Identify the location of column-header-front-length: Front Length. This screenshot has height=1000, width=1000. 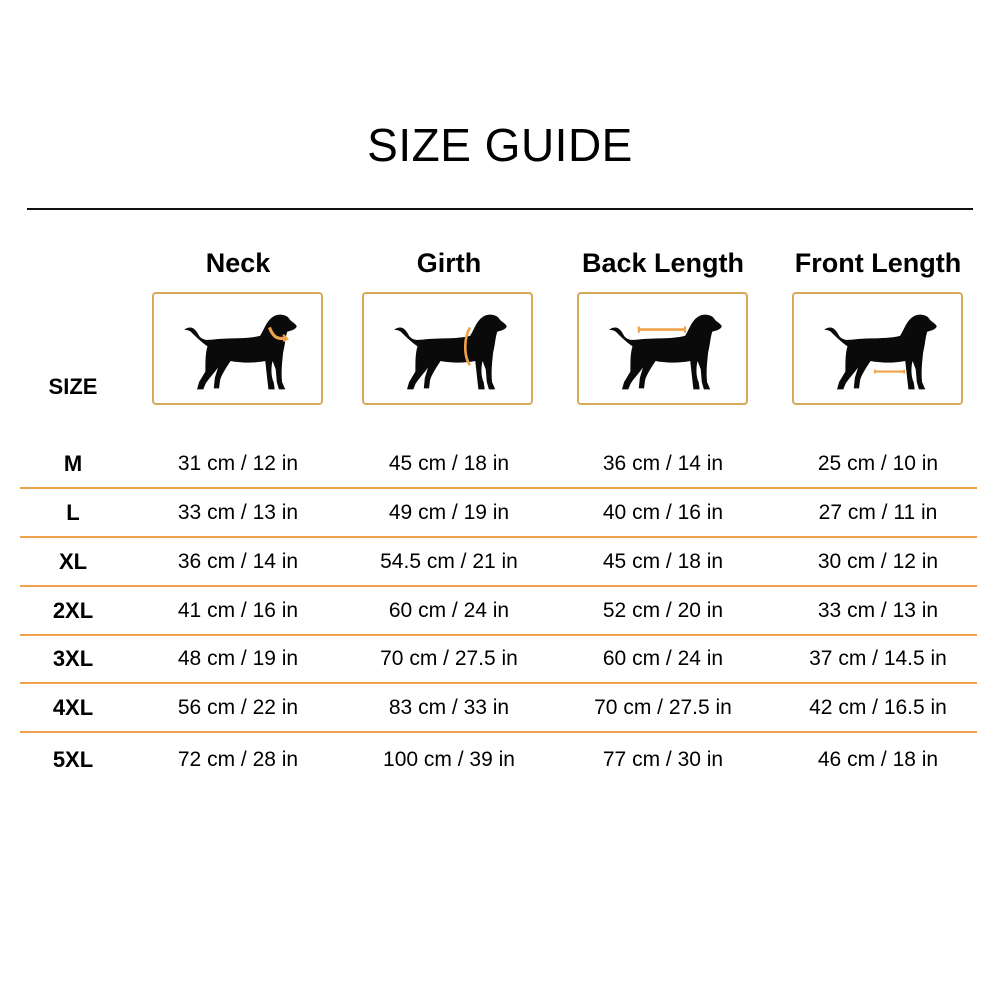
(878, 263).